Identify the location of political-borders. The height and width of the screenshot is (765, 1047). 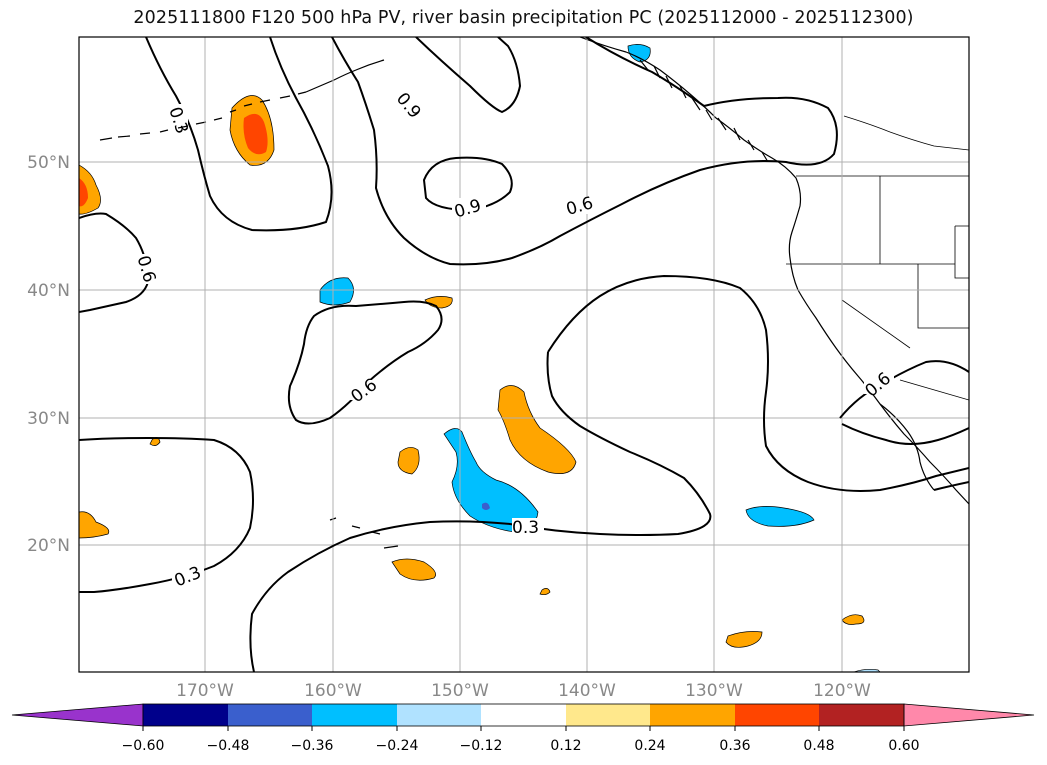
(877, 258).